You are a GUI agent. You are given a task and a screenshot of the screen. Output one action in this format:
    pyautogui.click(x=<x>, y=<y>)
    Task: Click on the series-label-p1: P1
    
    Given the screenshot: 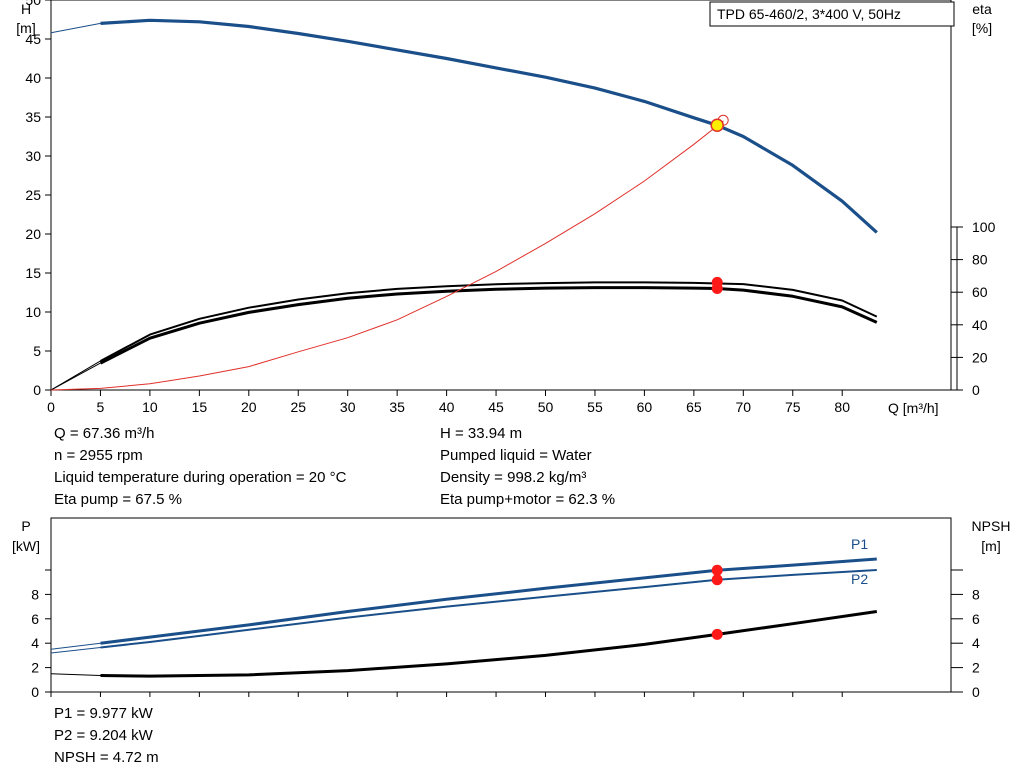 What is the action you would take?
    pyautogui.click(x=859, y=544)
    